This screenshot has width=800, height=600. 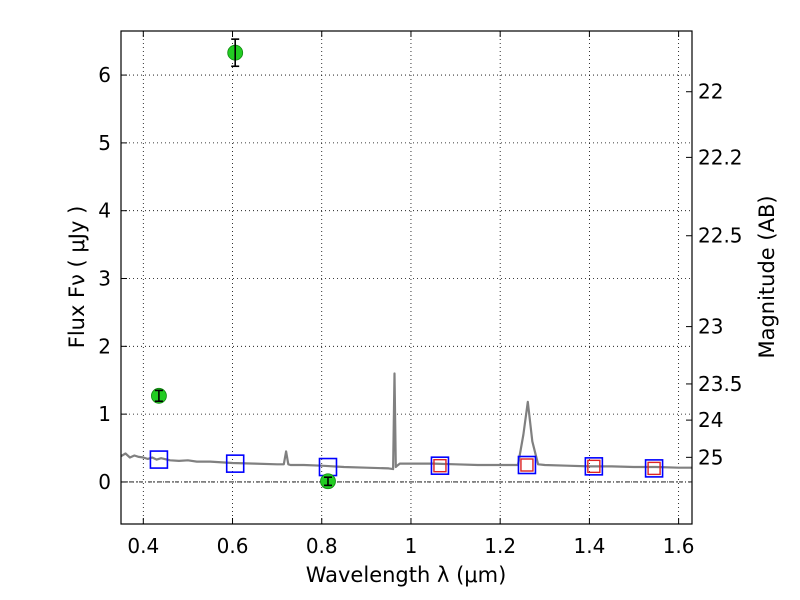 What do you see at coordinates (104, 143) in the screenshot?
I see `y-tick-label: 5` at bounding box center [104, 143].